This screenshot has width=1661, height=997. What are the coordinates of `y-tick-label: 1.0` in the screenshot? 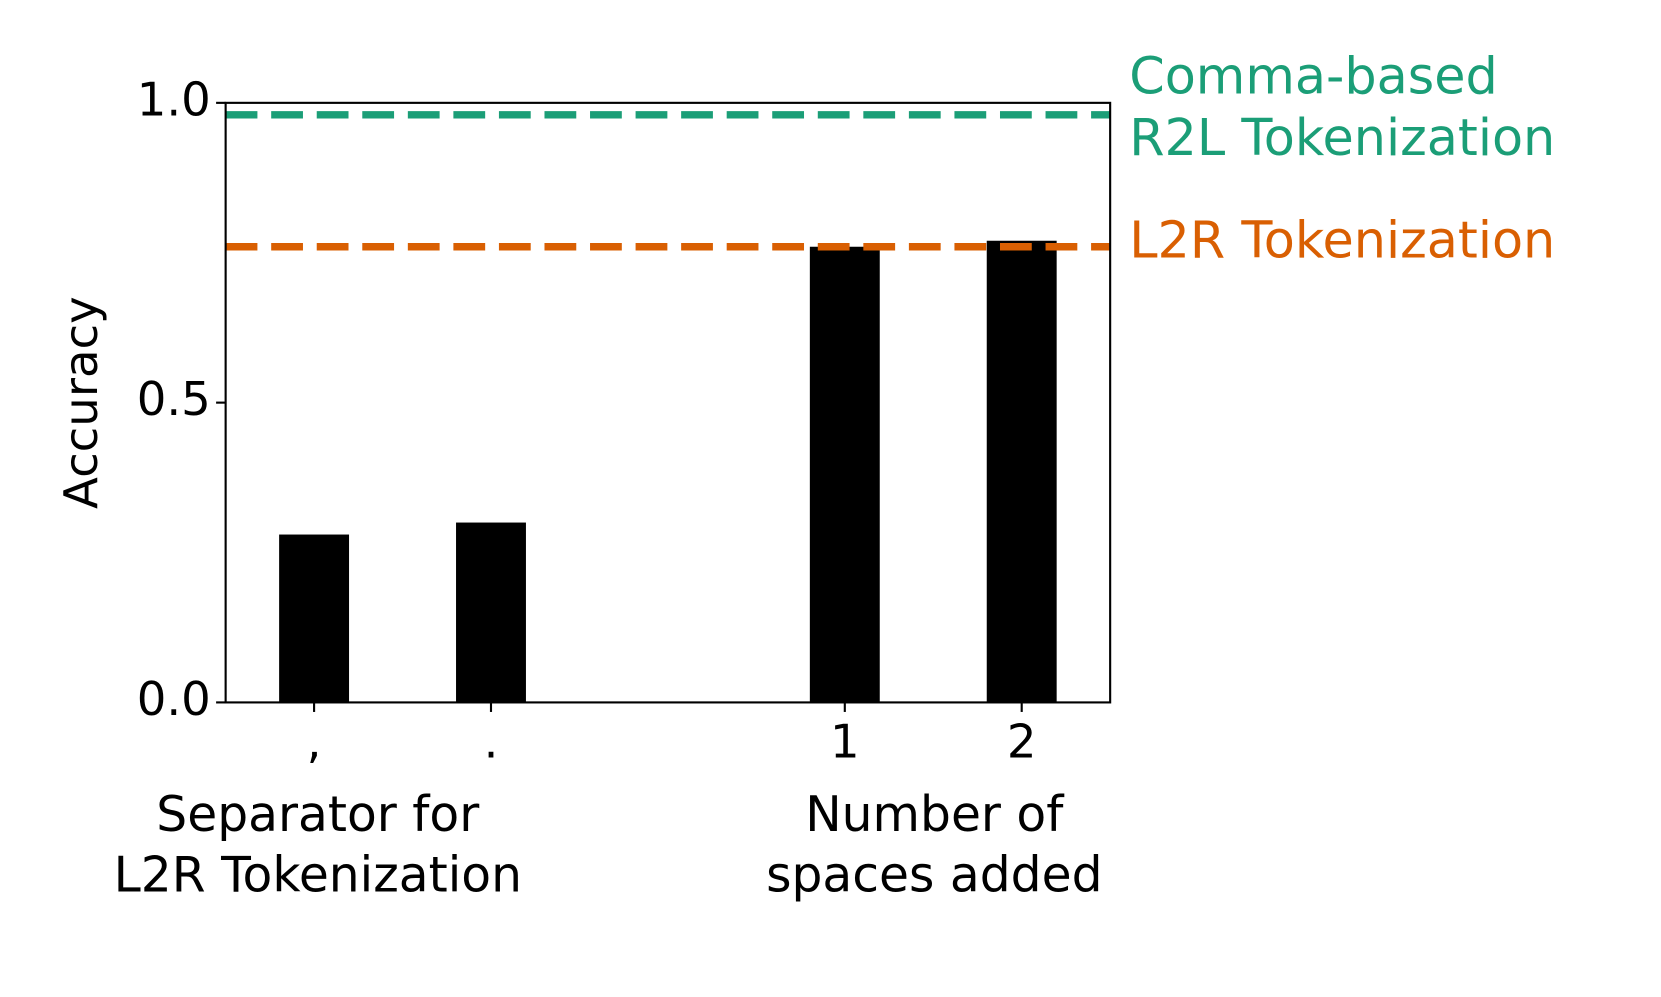 It's located at (174, 99).